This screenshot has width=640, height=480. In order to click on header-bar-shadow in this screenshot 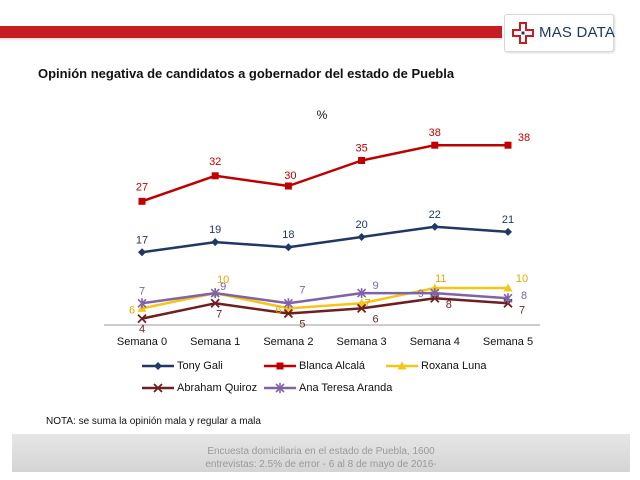, I will do `click(251, 39)`.